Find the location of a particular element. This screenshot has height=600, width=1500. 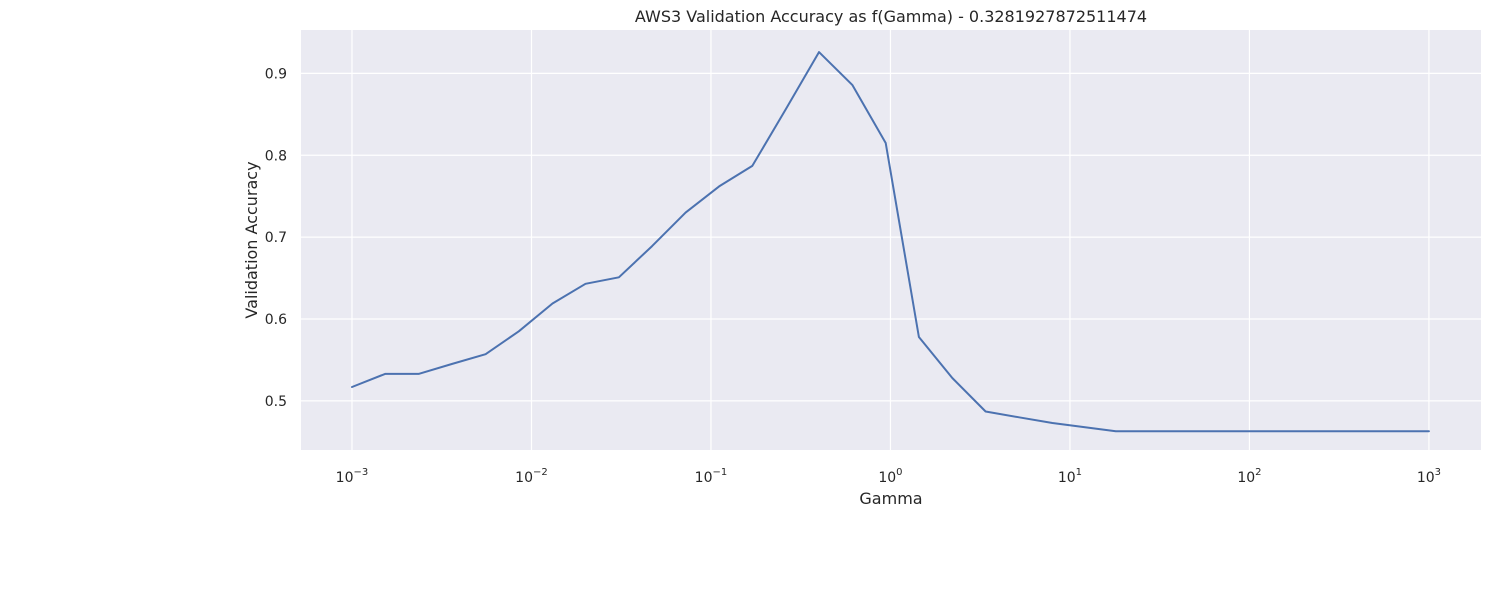

x-tick-exponent: 1 is located at coordinates (1079, 472).